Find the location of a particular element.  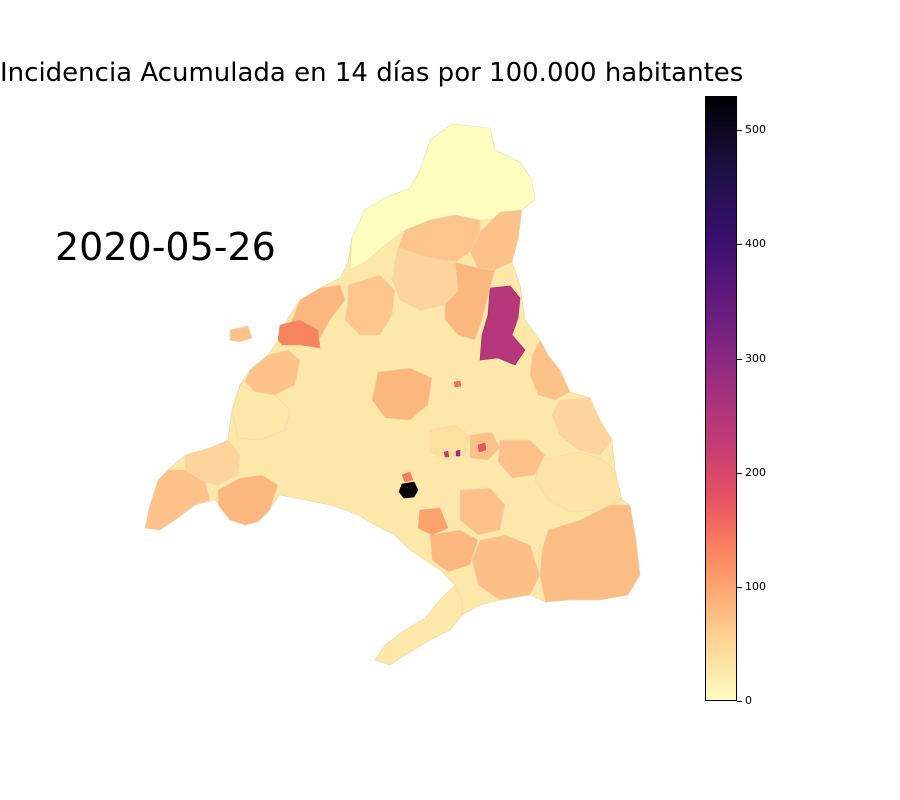

colorbar-tick-label: 200 is located at coordinates (755, 472).